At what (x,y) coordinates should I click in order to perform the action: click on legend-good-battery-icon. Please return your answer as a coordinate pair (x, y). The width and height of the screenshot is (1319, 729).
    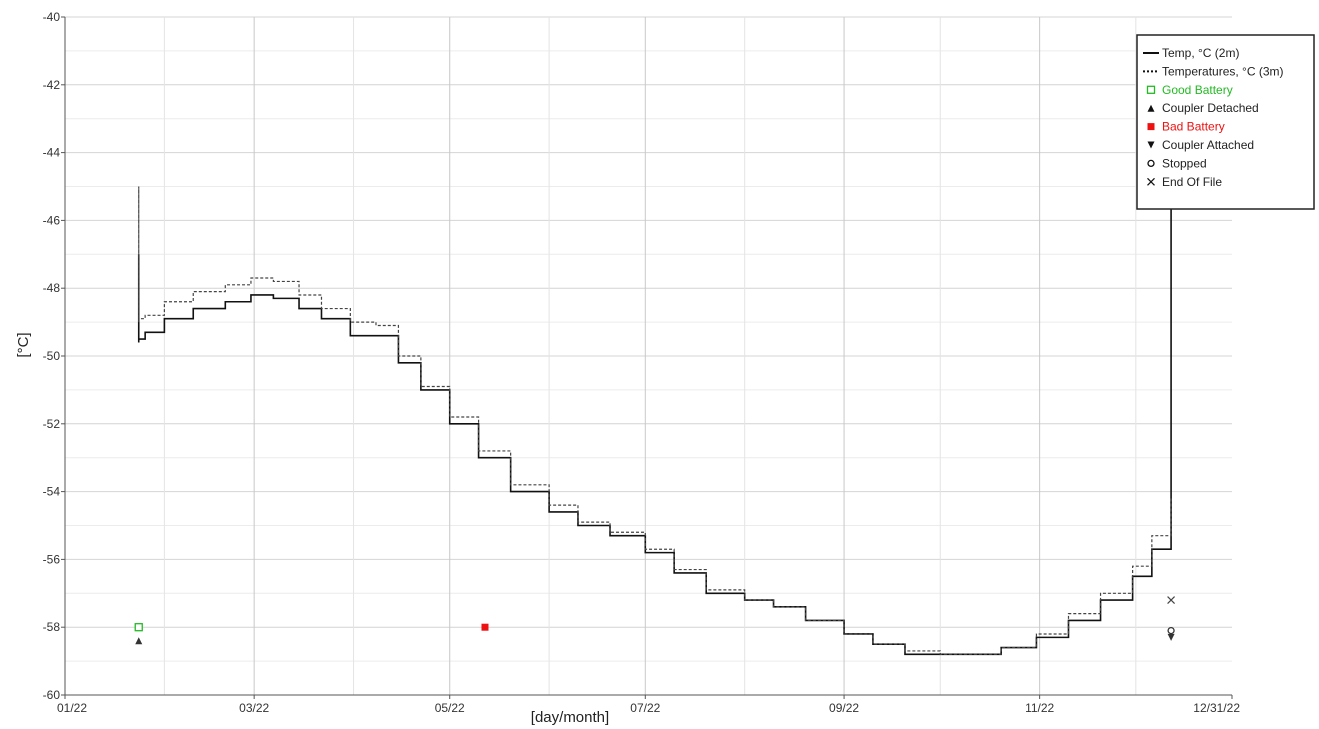
    Looking at the image, I should click on (1151, 89).